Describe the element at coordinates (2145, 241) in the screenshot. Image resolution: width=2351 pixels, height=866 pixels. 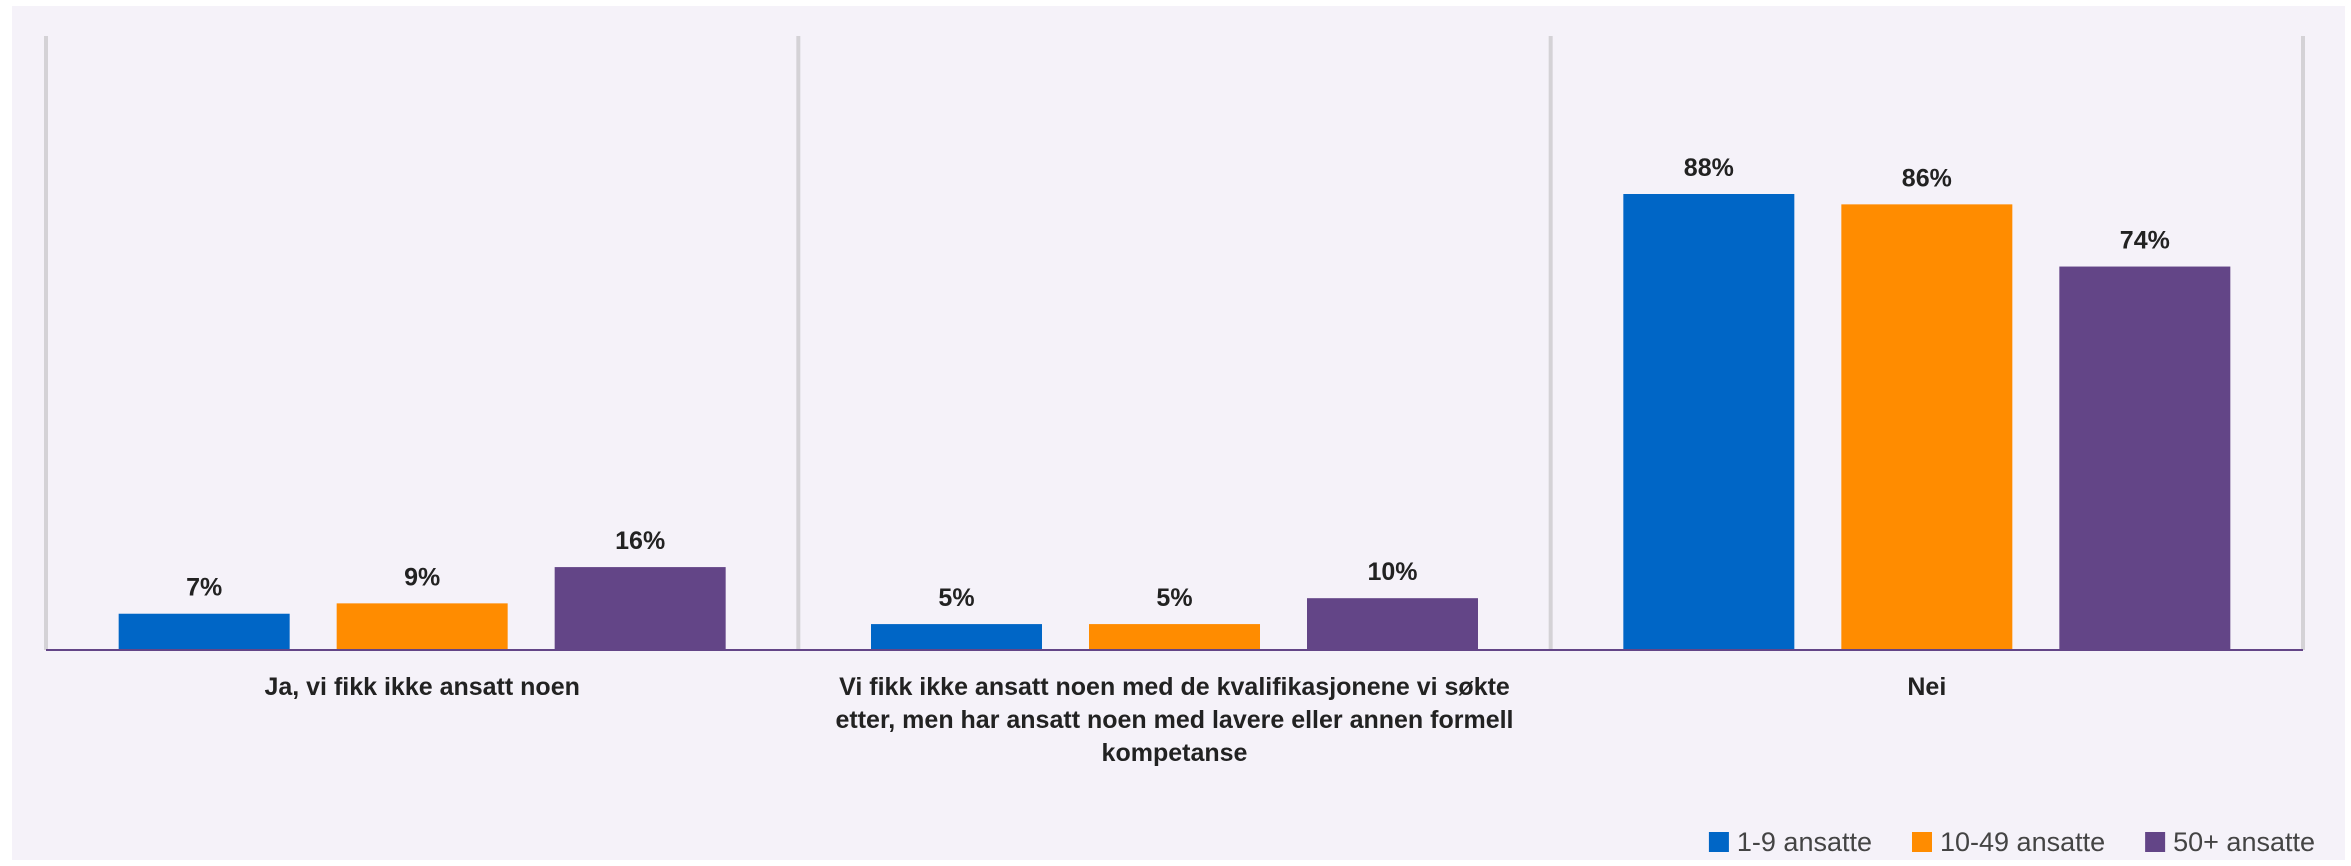
I see `data-label: 74%` at that location.